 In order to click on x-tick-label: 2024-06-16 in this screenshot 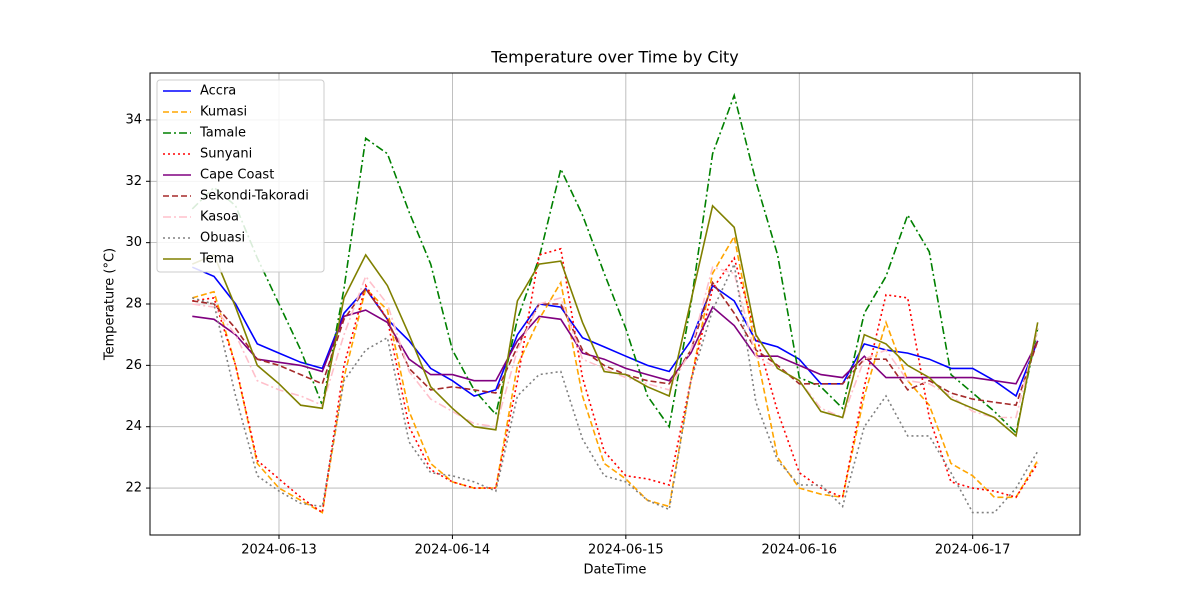, I will do `click(799, 550)`.